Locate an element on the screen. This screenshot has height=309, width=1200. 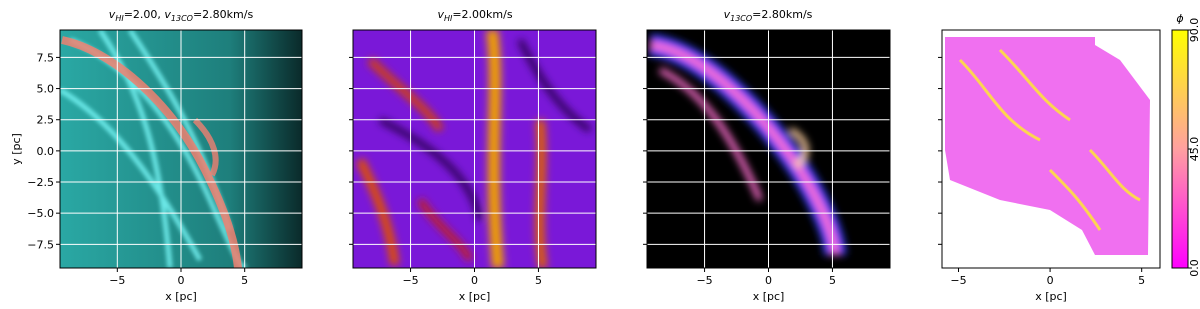
colorbar is located at coordinates (1180, 149).